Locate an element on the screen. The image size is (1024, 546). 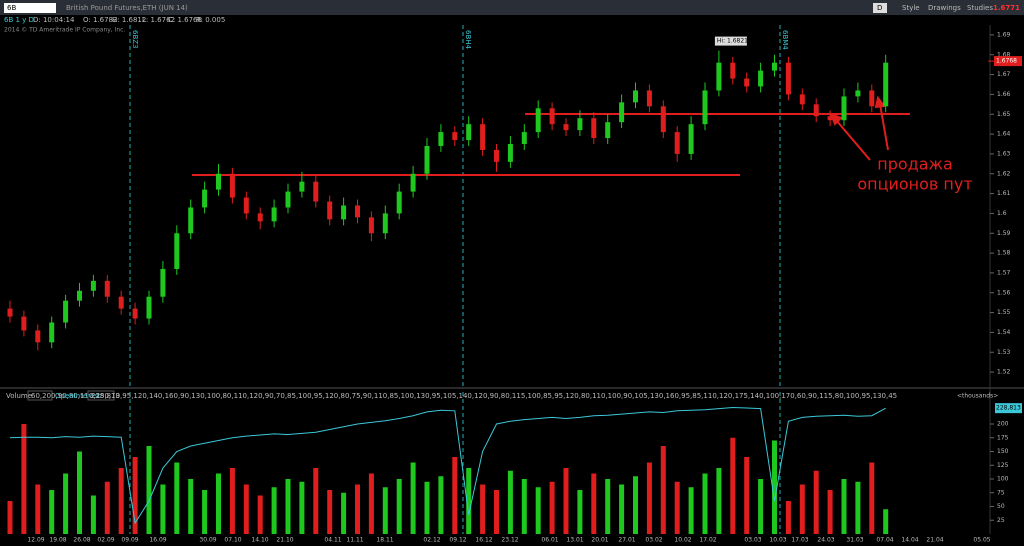
x-tick-label: 14.04 is located at coordinates (909, 540).